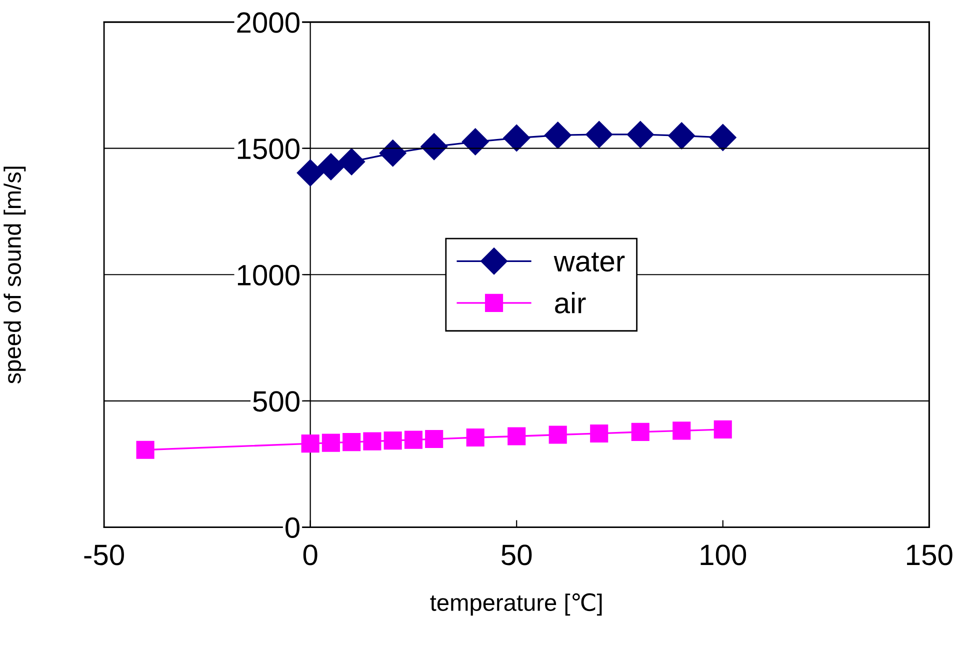 Image resolution: width=976 pixels, height=669 pixels. Describe the element at coordinates (293, 527) in the screenshot. I see `y-tick-label: 0` at that location.